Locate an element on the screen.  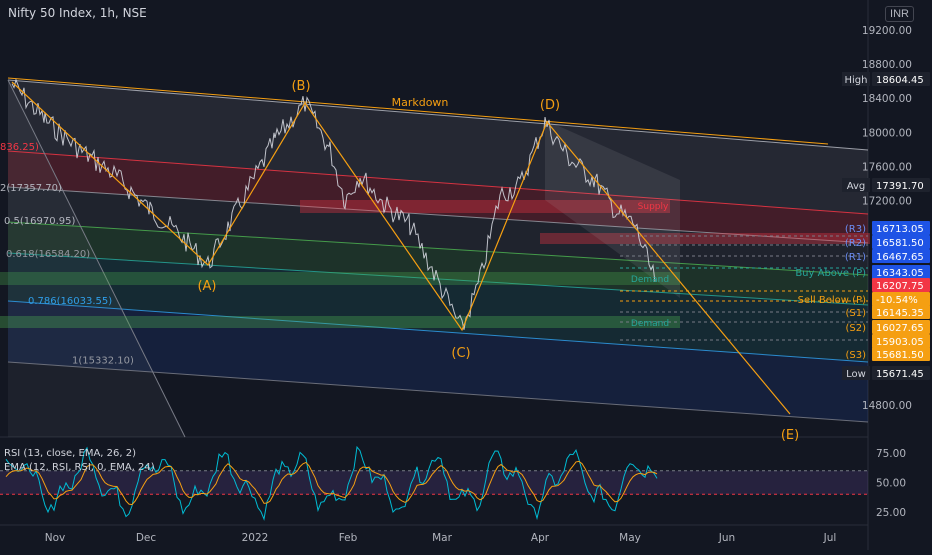
rsi-ema-legend: EMA (12, RSI, RSI, 0, EMA, 24) is located at coordinates (79, 467).